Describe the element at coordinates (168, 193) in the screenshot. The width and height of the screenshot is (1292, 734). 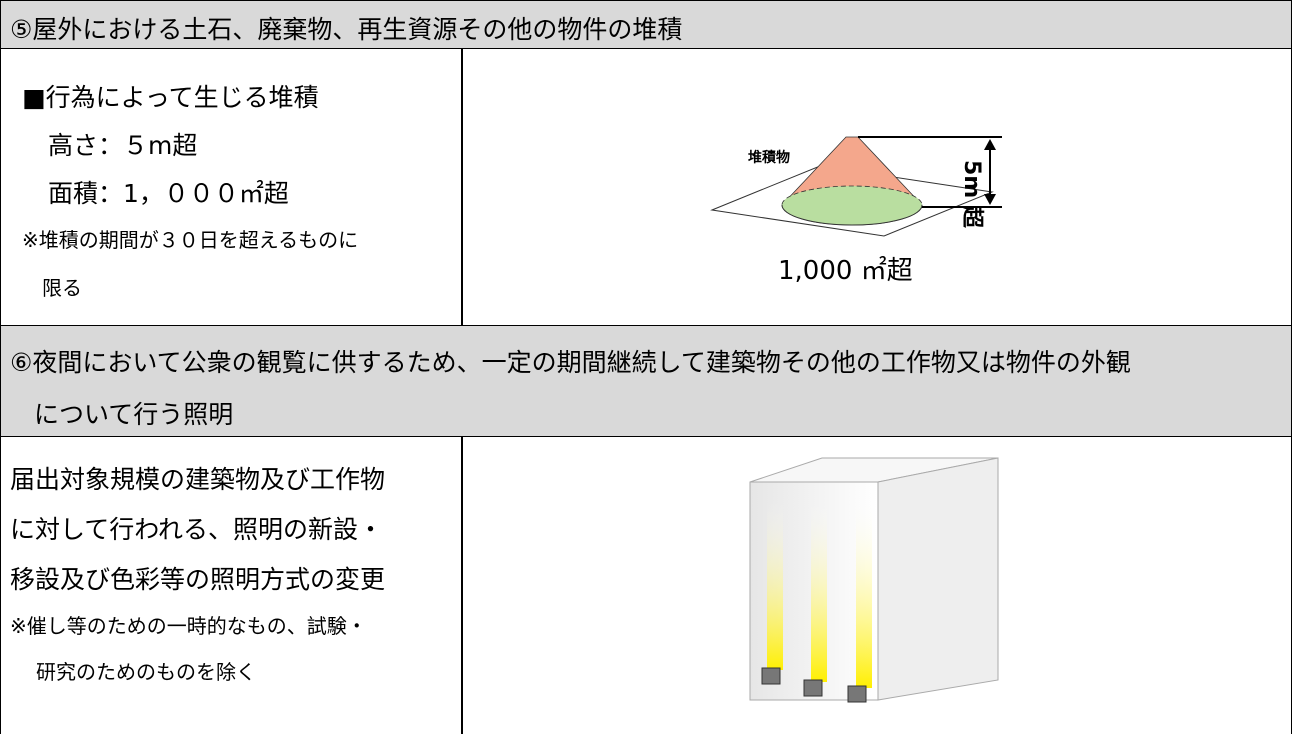
I see `description: 面積：1，０００㎡超` at that location.